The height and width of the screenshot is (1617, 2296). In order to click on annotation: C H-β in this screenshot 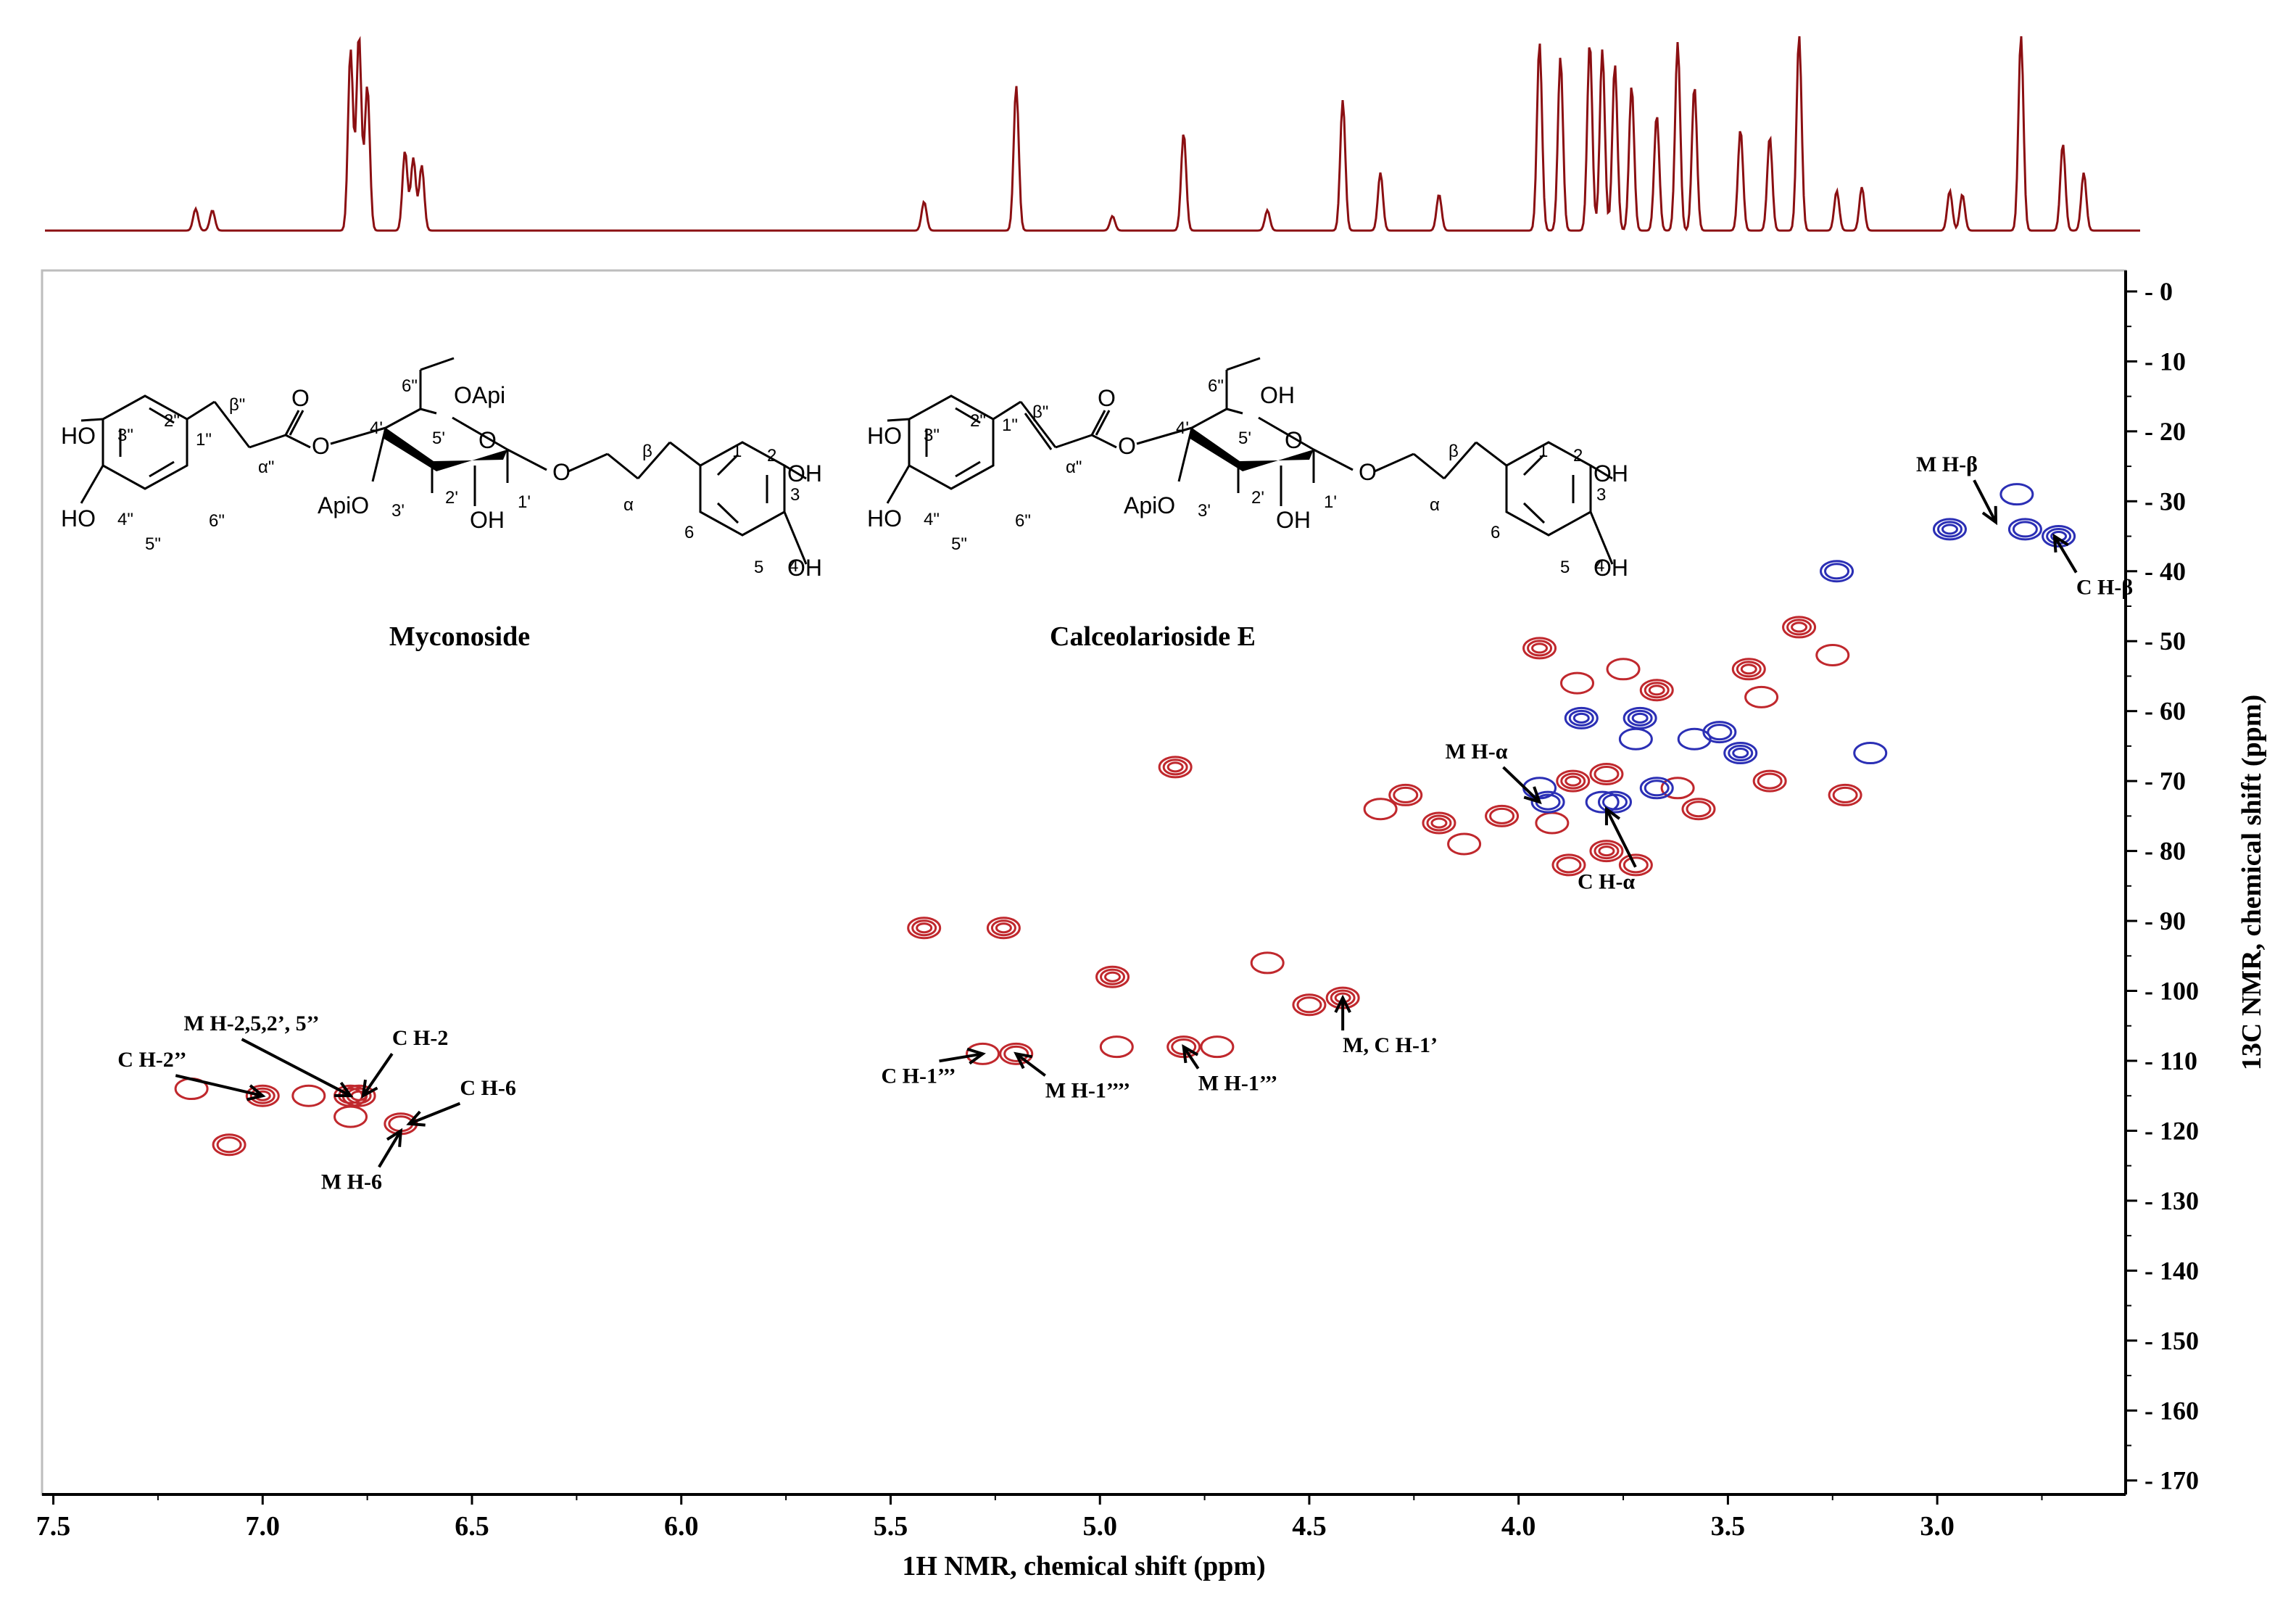, I will do `click(2092, 566)`.